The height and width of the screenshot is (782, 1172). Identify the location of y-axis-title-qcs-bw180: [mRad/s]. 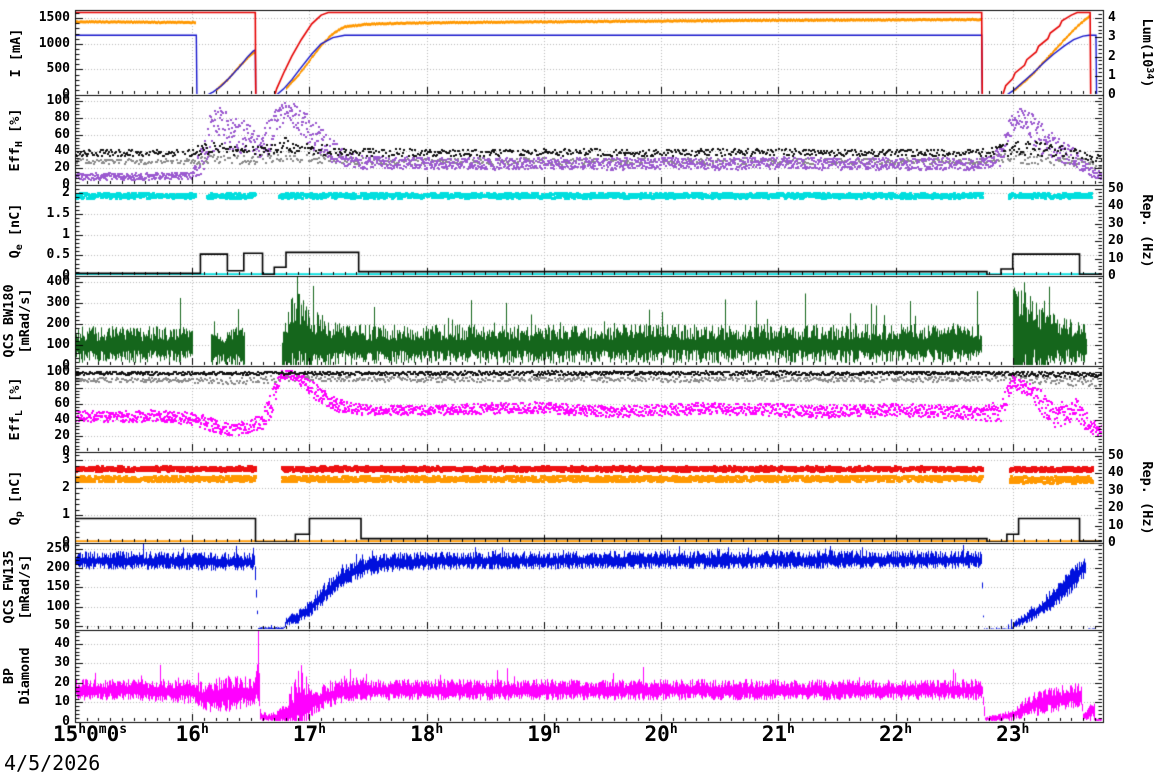
(25, 321).